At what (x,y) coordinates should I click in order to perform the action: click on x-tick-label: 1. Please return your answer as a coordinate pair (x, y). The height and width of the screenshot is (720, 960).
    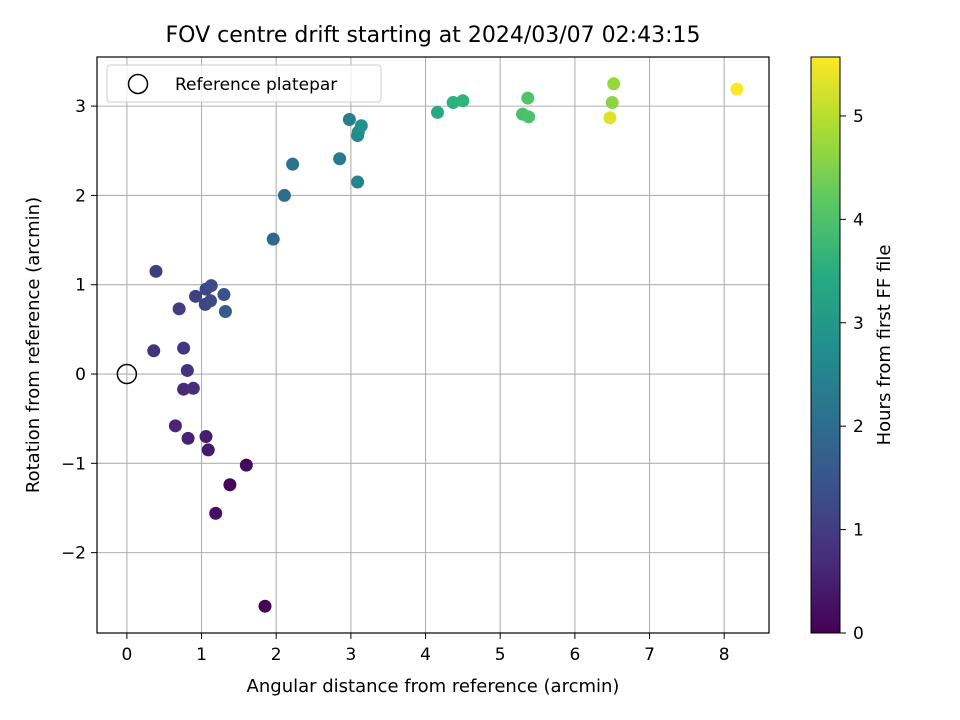
    Looking at the image, I should click on (201, 655).